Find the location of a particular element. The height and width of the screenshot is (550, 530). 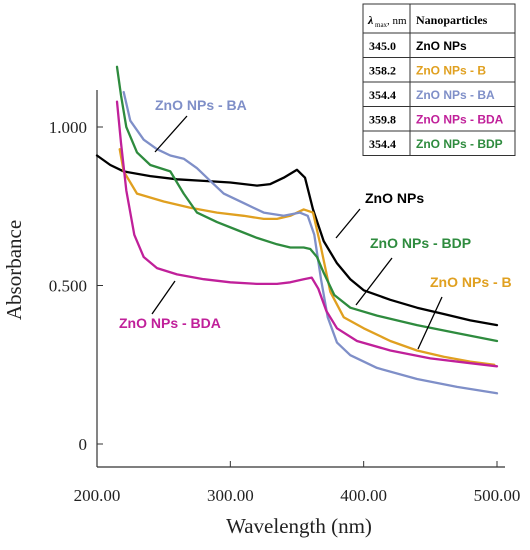

x-tick-label: 500.00 is located at coordinates (497, 495).